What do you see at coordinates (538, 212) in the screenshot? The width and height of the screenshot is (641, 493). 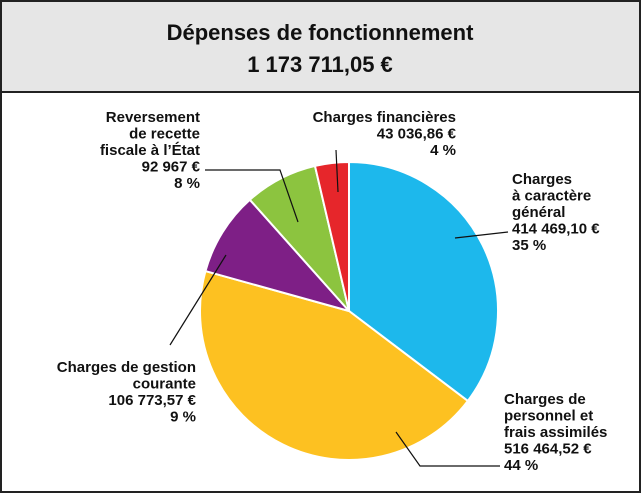 I see `slice-label: général` at bounding box center [538, 212].